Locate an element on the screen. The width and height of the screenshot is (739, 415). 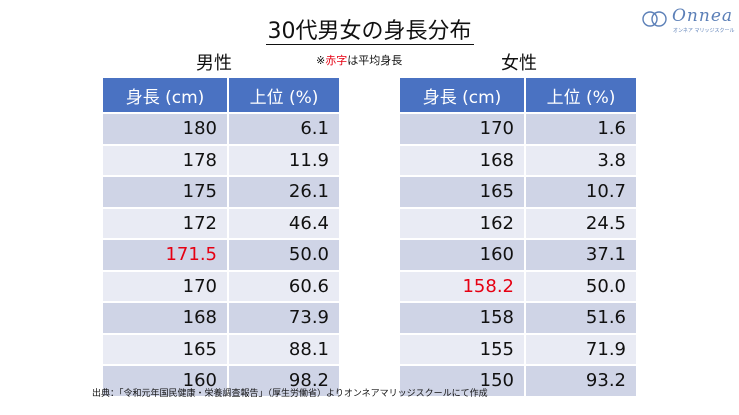
height-cell: 175 is located at coordinates (166, 192).